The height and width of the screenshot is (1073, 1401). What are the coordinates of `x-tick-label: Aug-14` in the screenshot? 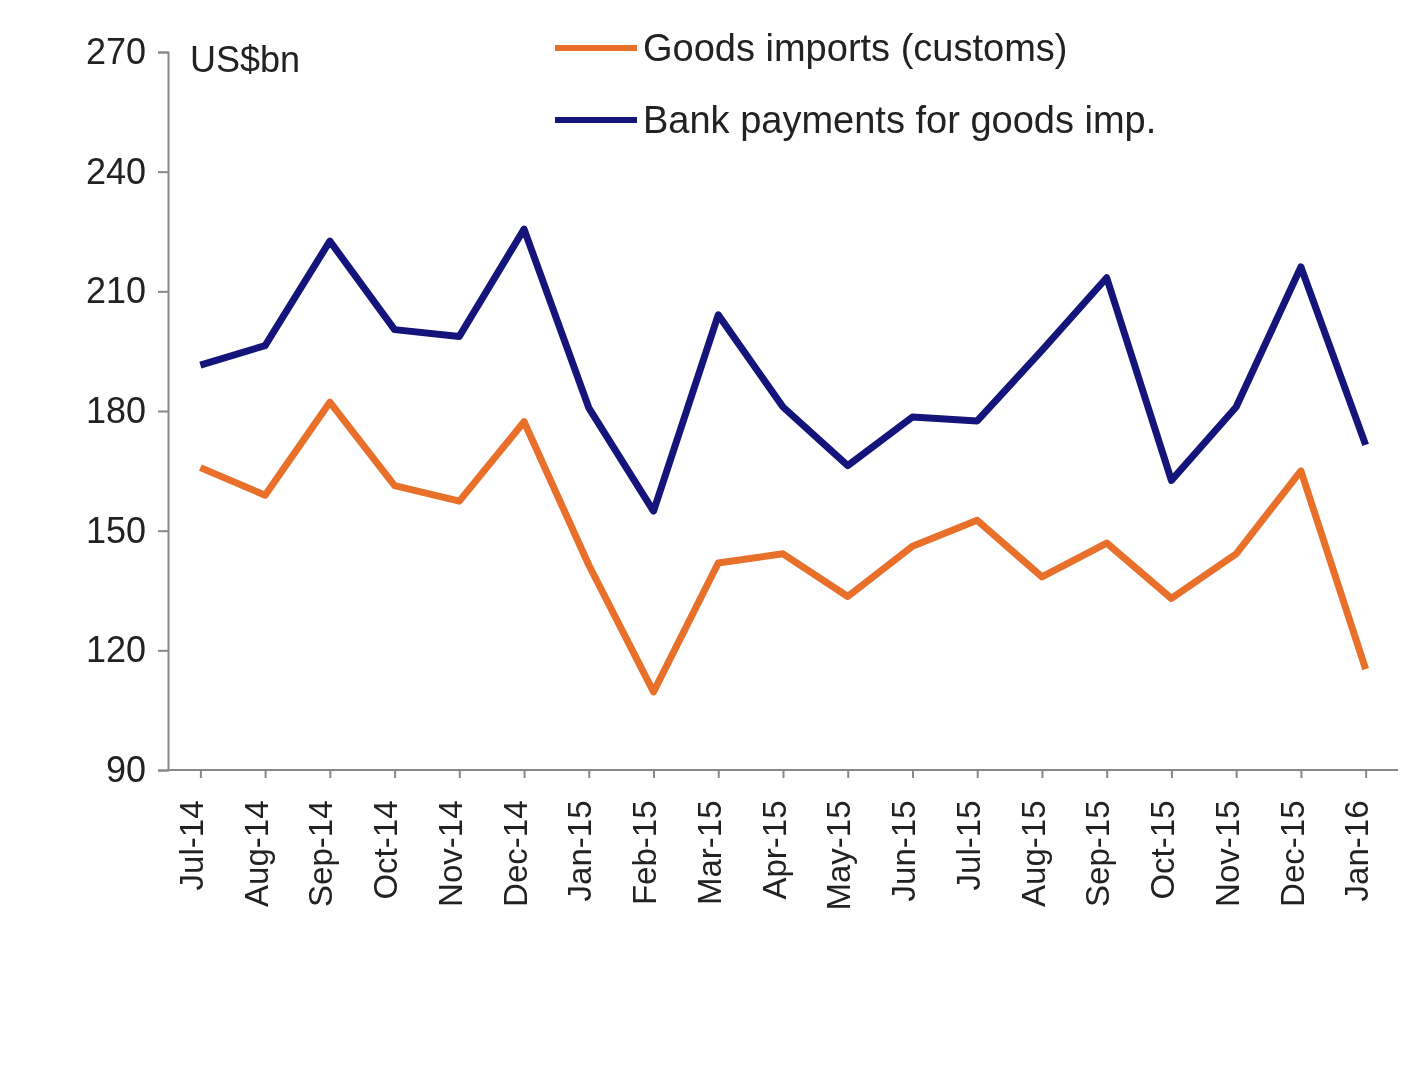 It's located at (256, 853).